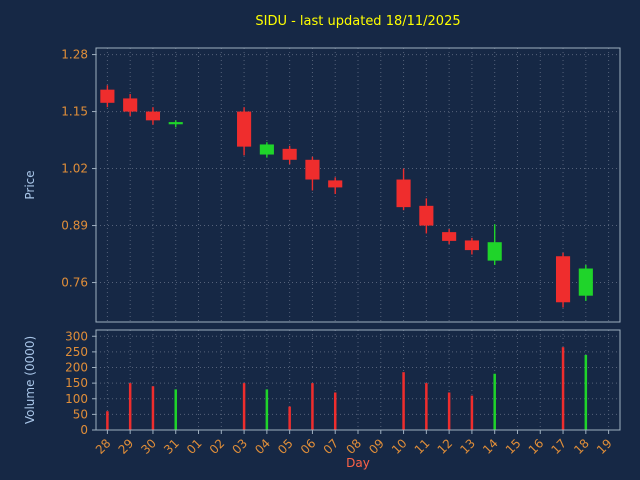  I want to click on day-tick-label: 14, so click(490, 446).